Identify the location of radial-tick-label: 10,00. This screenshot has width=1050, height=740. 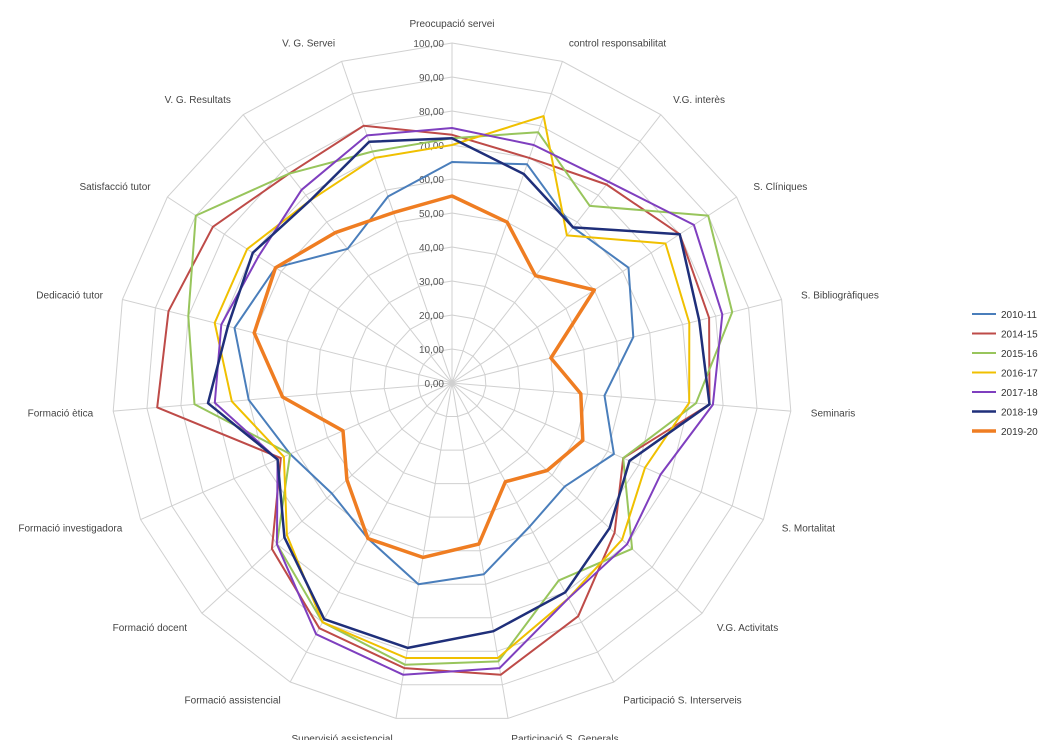
(431, 350).